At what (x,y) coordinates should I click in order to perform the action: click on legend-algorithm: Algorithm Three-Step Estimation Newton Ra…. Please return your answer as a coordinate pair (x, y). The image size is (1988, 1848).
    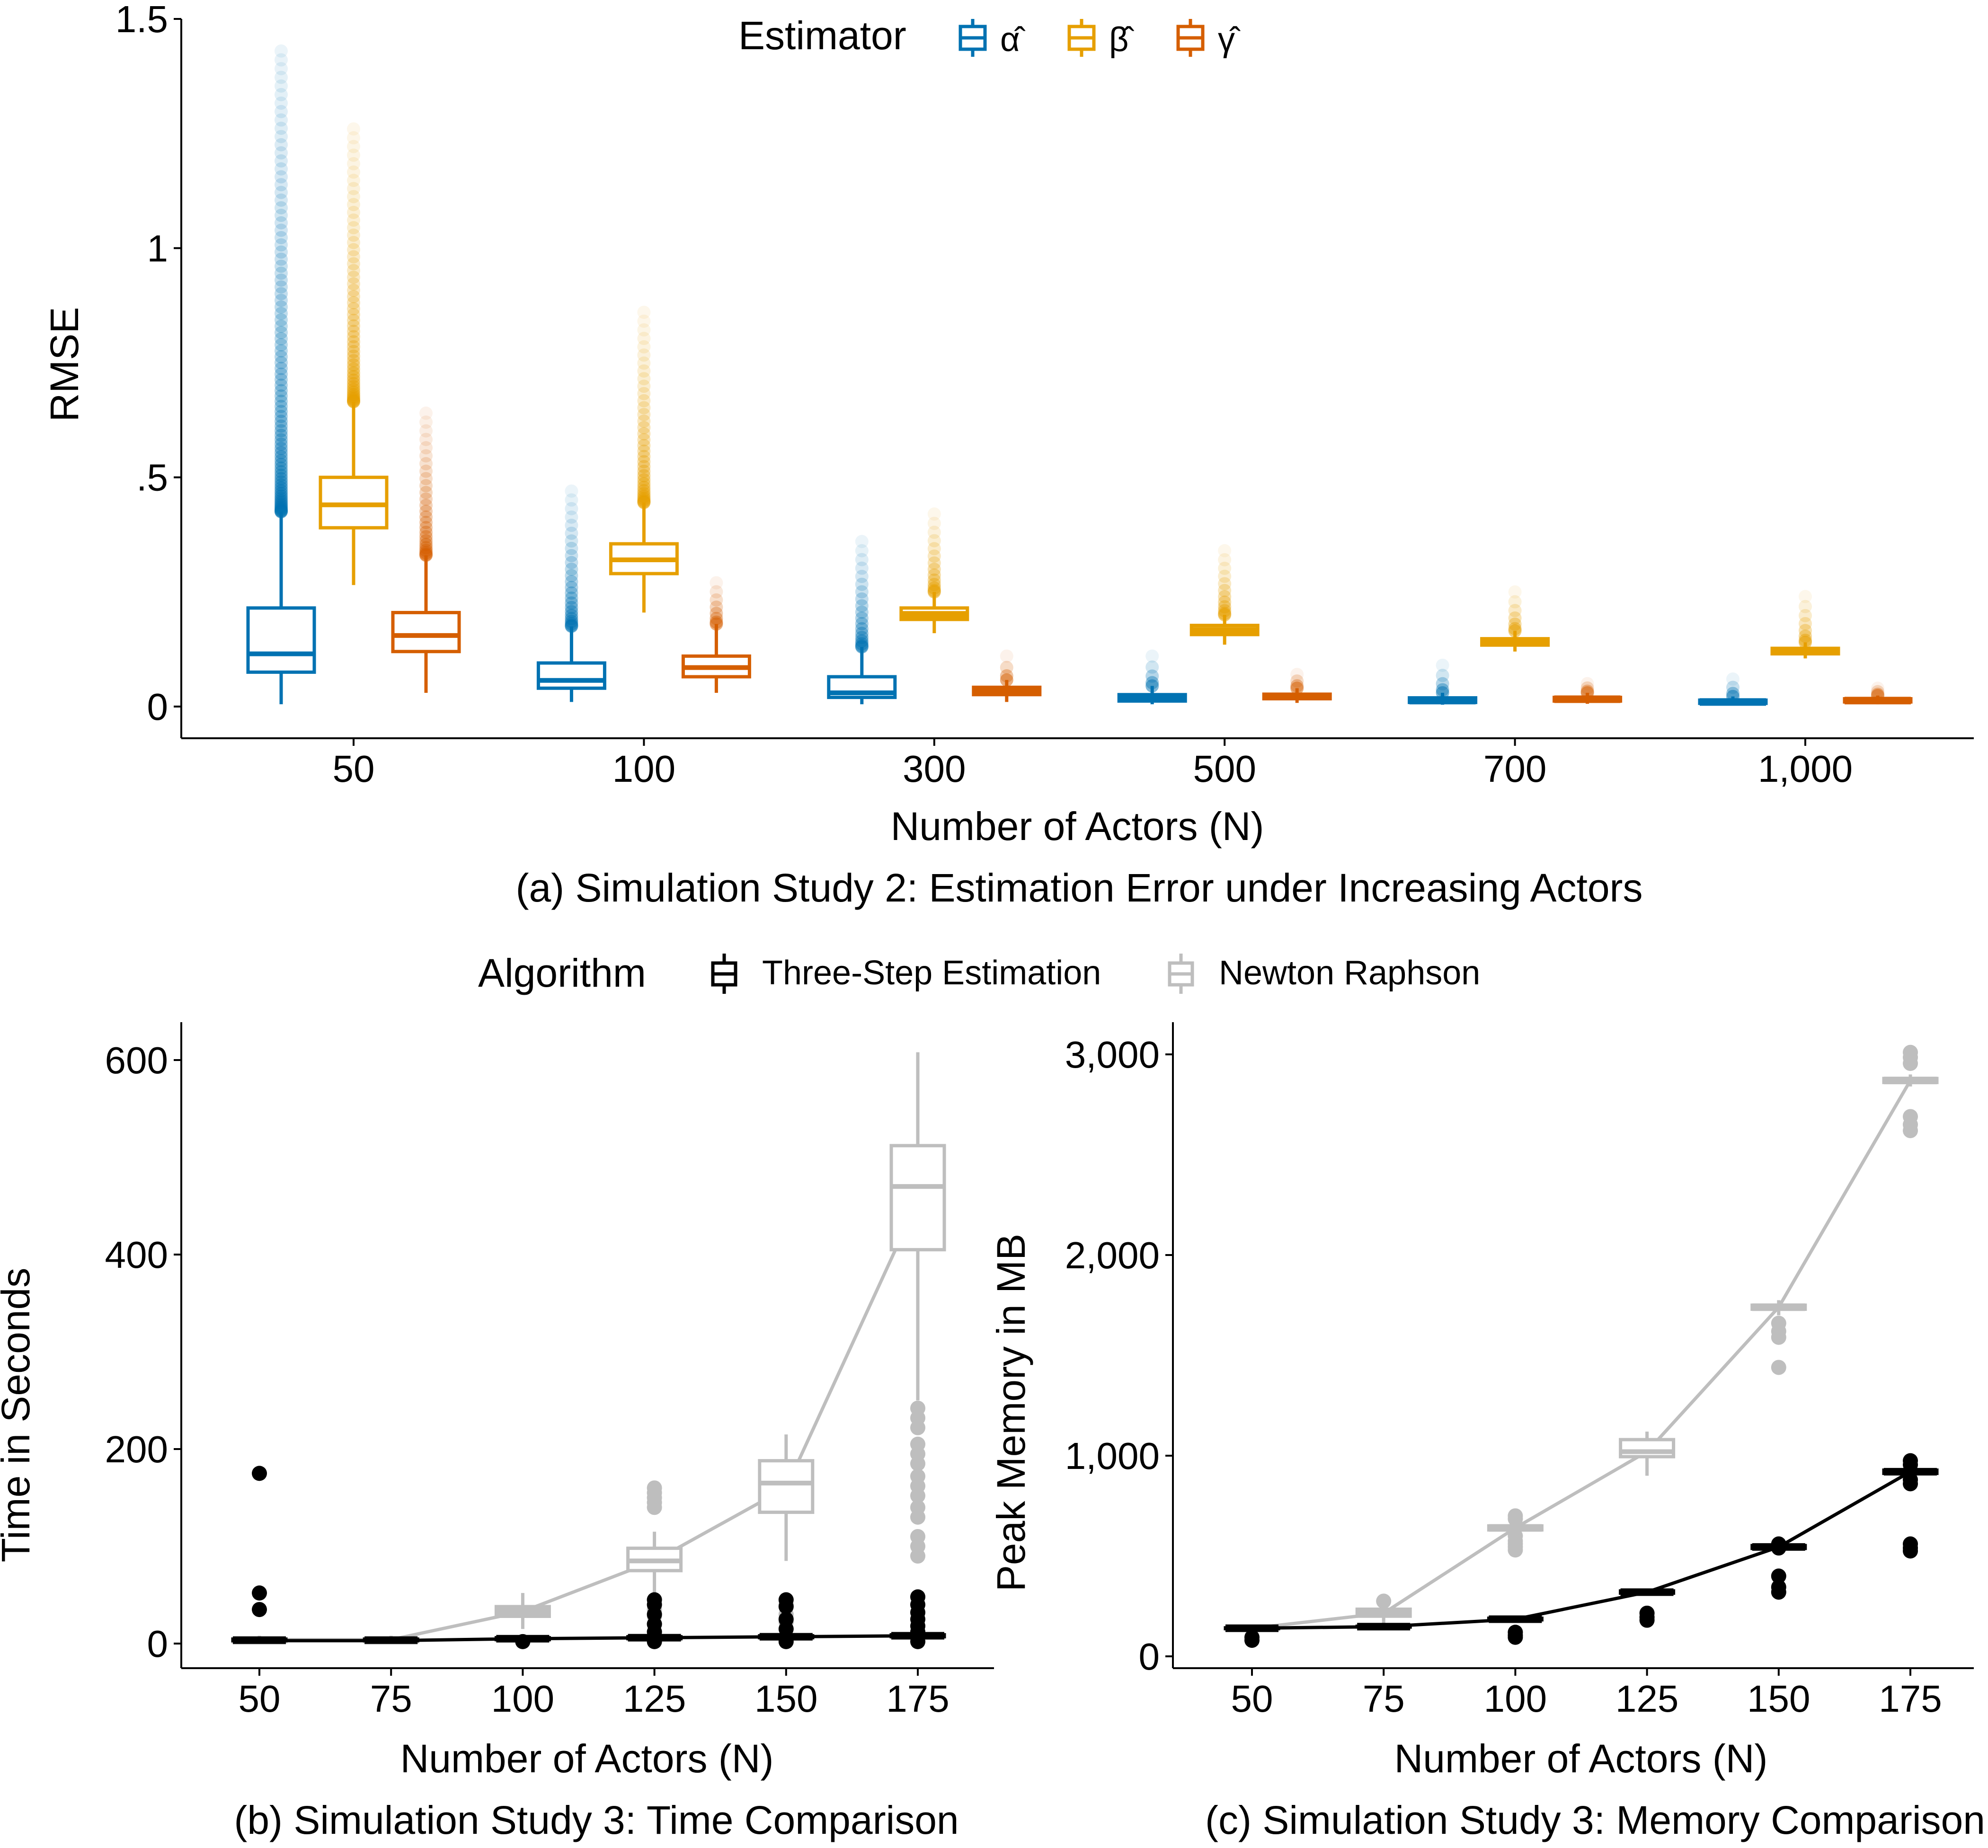
    Looking at the image, I should click on (979, 973).